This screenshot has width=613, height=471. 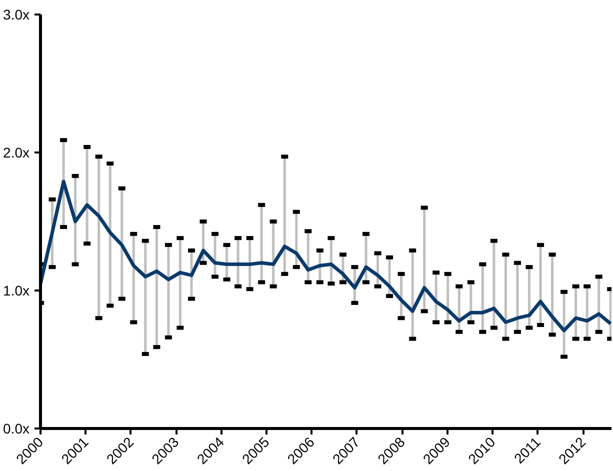 What do you see at coordinates (16, 290) in the screenshot?
I see `y-tick-label: 1.0x` at bounding box center [16, 290].